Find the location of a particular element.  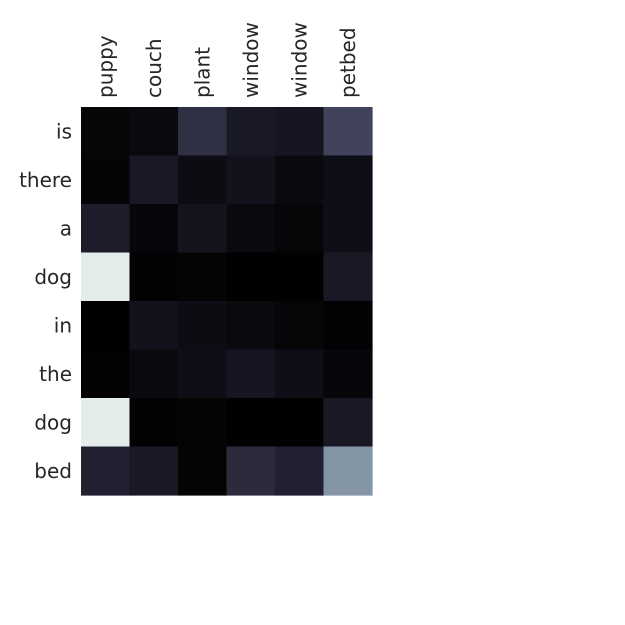

heatmap-cell-r3-c4 is located at coordinates (300, 277).